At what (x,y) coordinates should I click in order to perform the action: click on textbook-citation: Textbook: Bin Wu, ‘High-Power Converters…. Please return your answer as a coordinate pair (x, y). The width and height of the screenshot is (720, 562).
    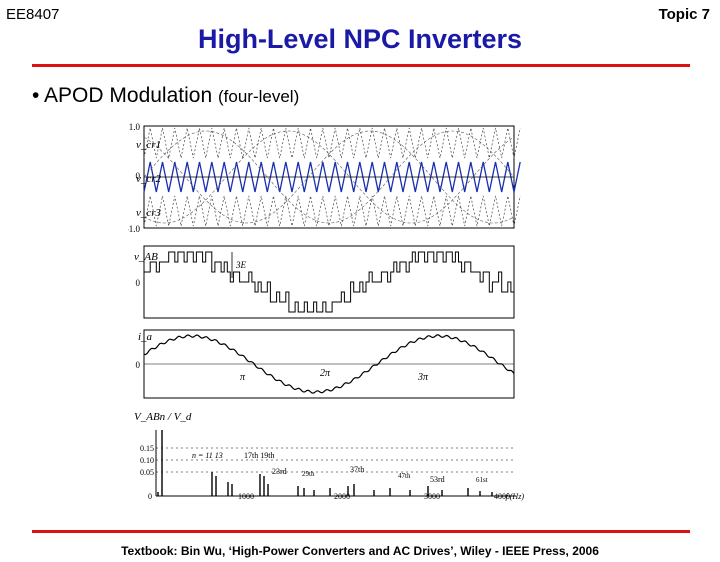
    Looking at the image, I should click on (360, 551).